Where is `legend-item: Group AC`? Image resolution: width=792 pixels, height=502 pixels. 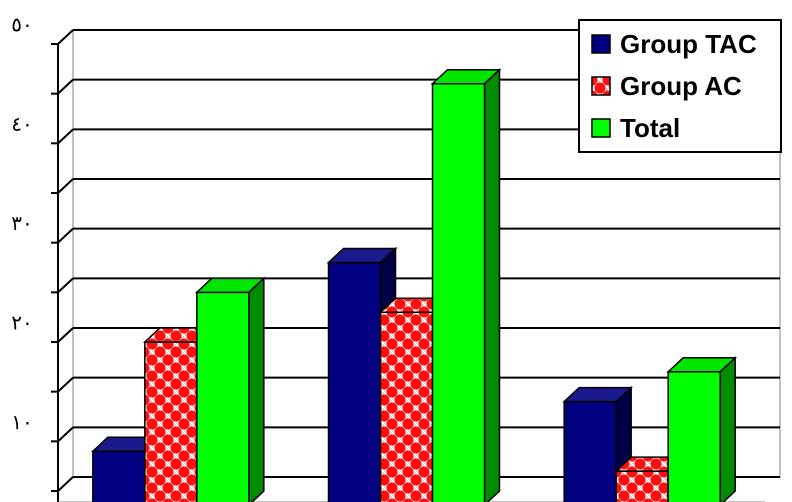
legend-item: Group AC is located at coordinates (666, 86).